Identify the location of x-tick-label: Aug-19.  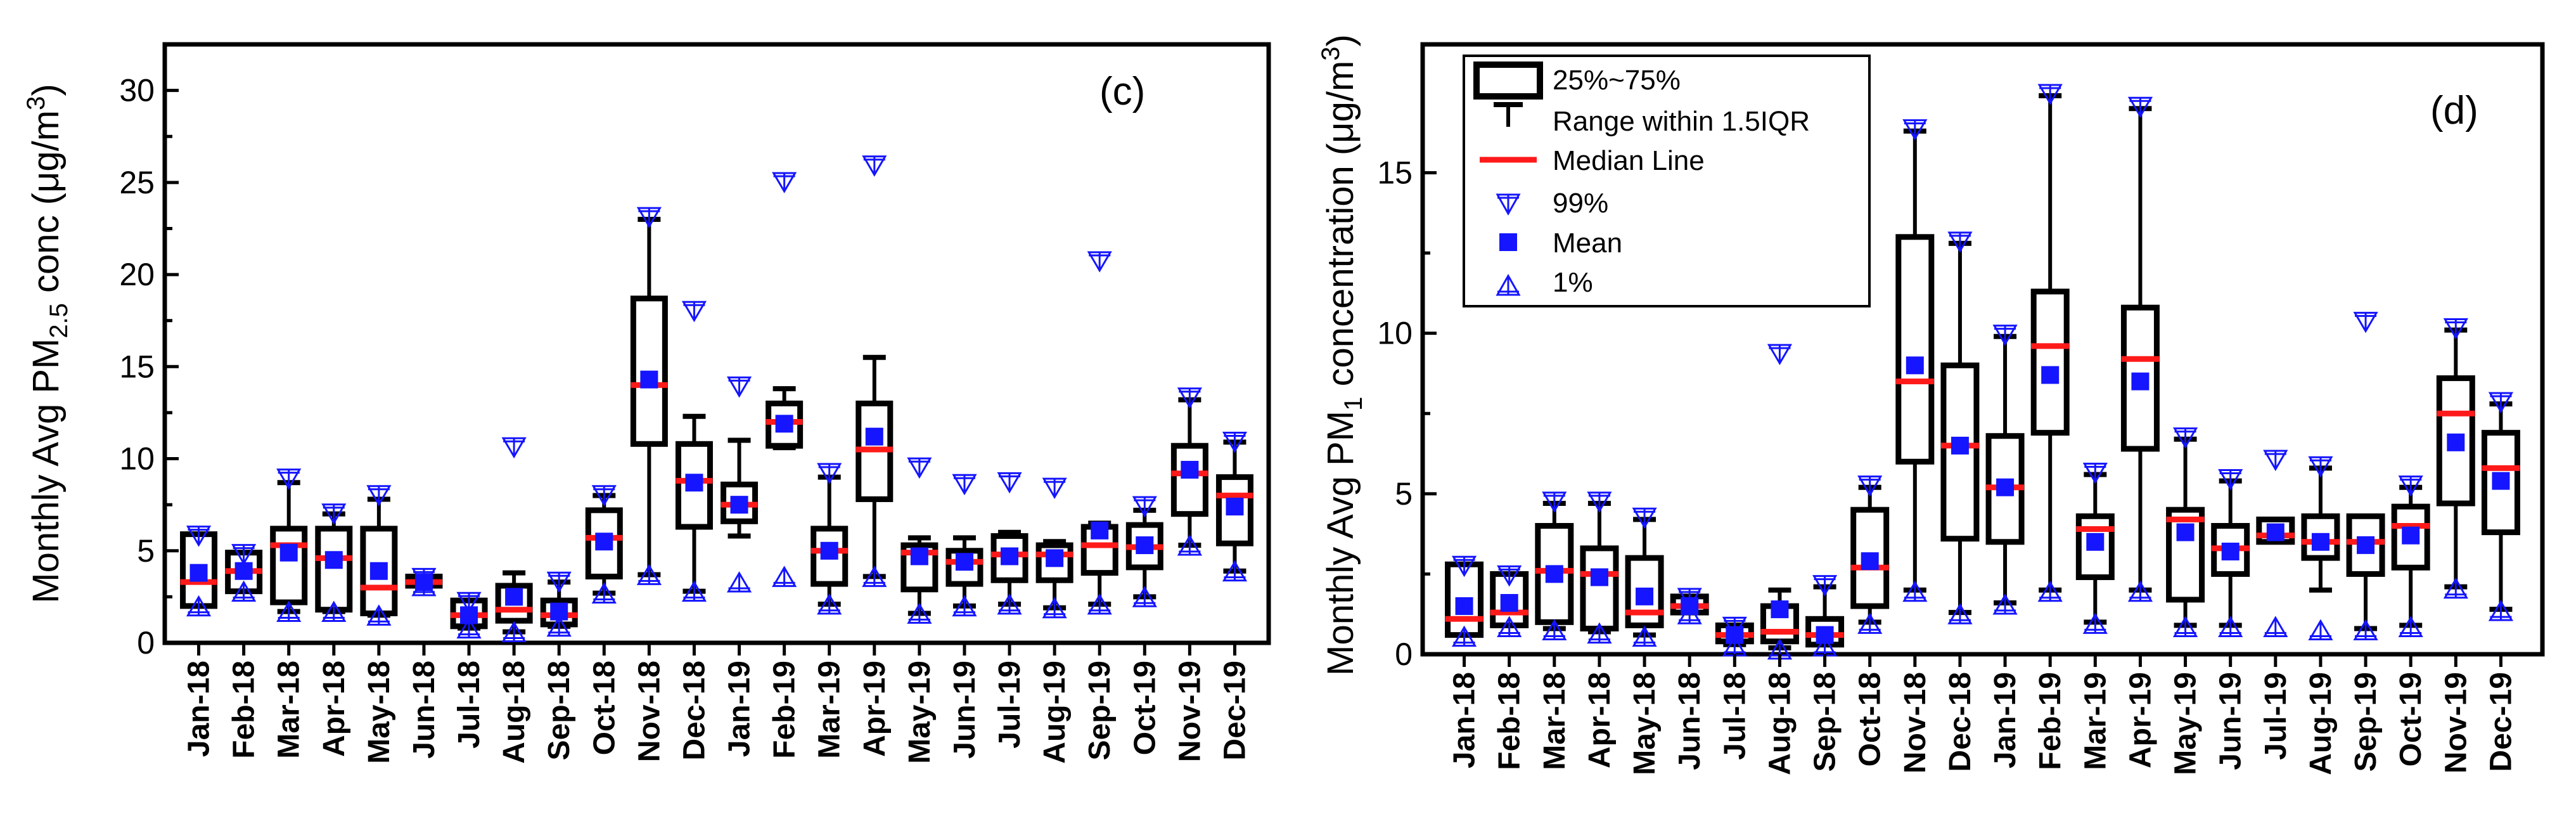
(2321, 723).